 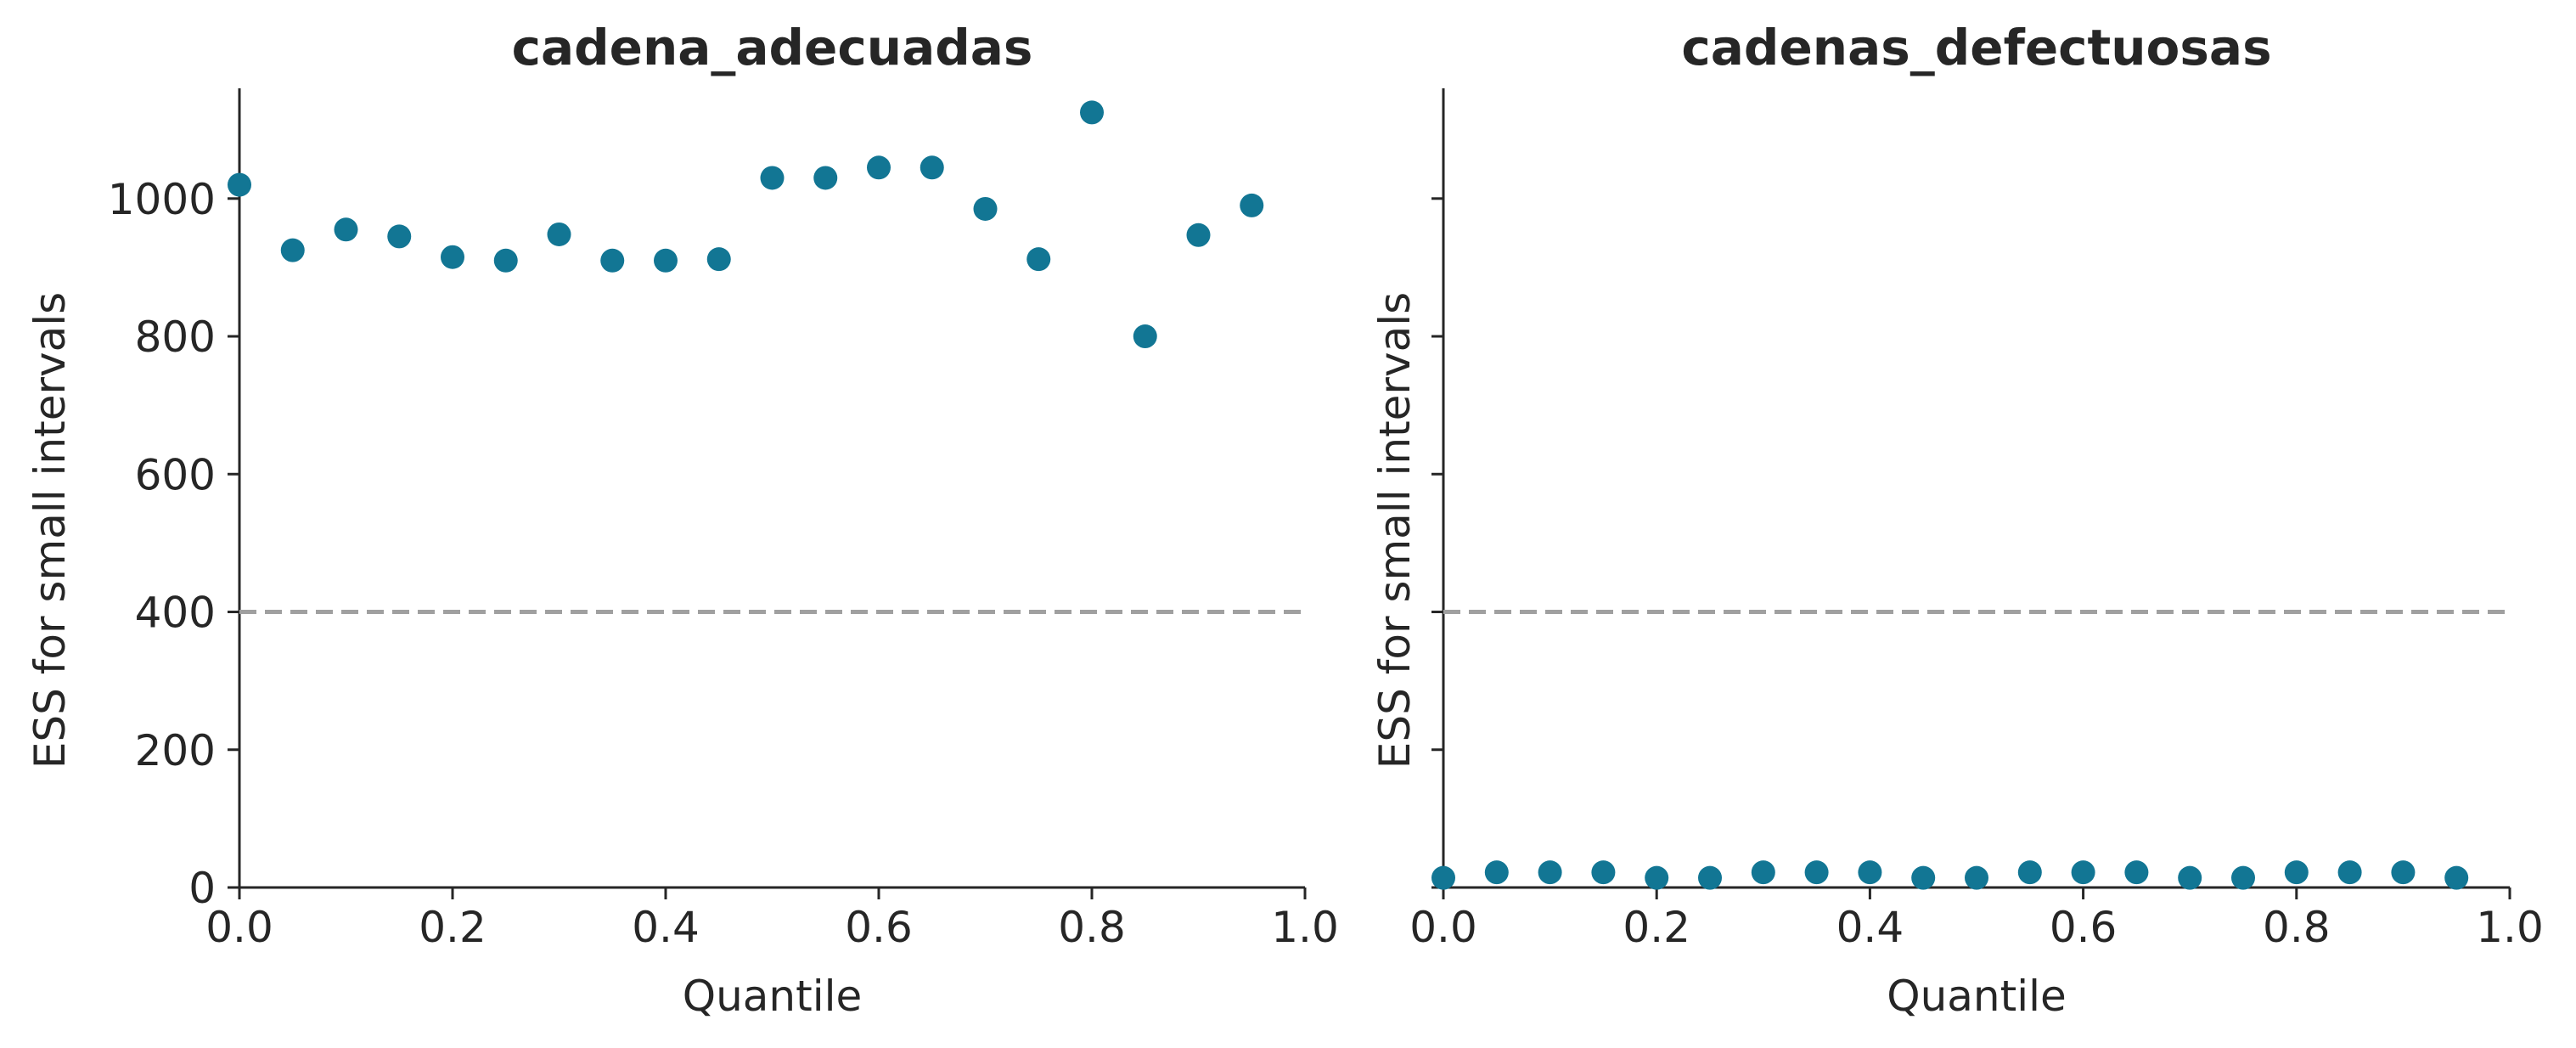 I want to click on y-tick-label: 400, so click(x=175, y=613).